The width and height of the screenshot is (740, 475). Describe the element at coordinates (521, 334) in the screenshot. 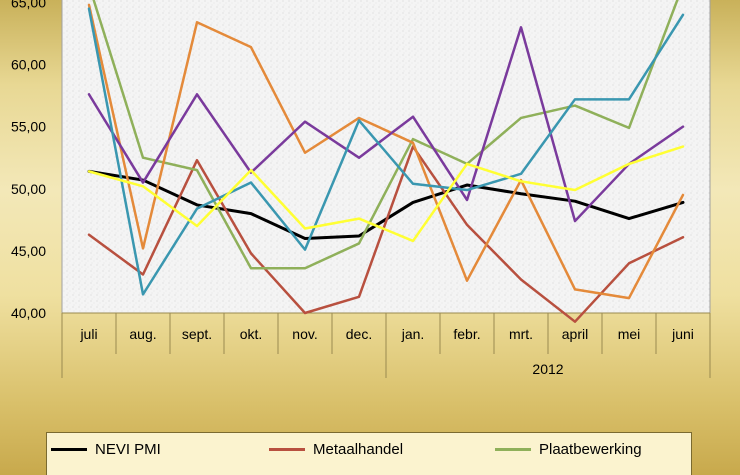

I see `x-tick-label: mrt.` at that location.